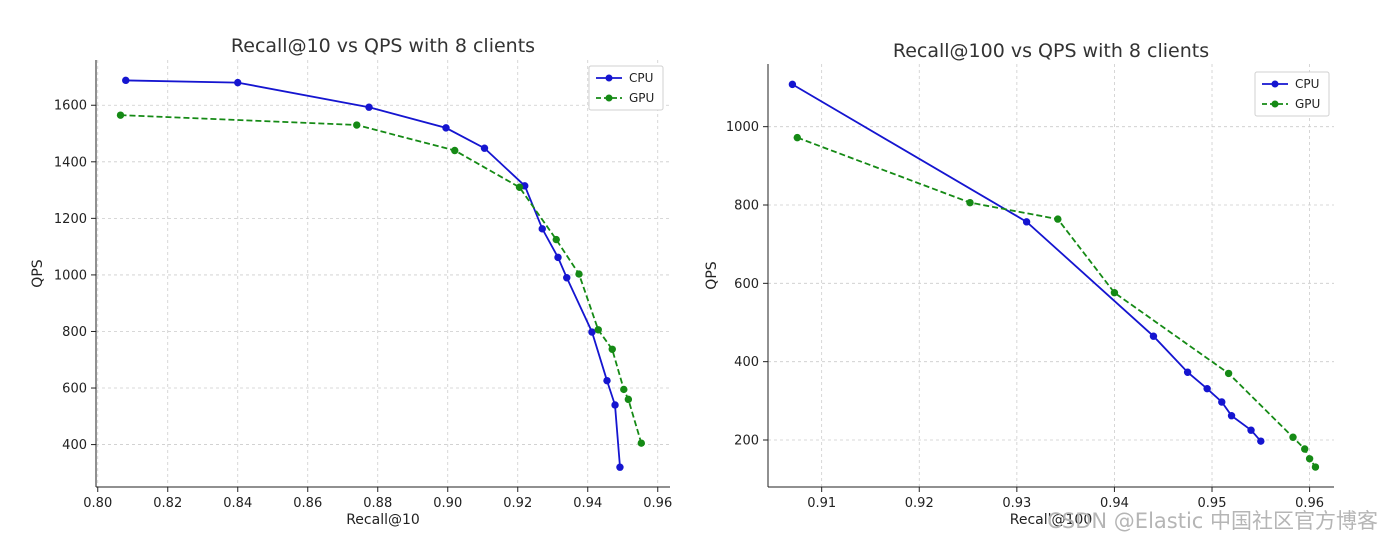 This screenshot has width=1384, height=544. Describe the element at coordinates (1212, 503) in the screenshot. I see `x-tick-label: 0.95` at that location.